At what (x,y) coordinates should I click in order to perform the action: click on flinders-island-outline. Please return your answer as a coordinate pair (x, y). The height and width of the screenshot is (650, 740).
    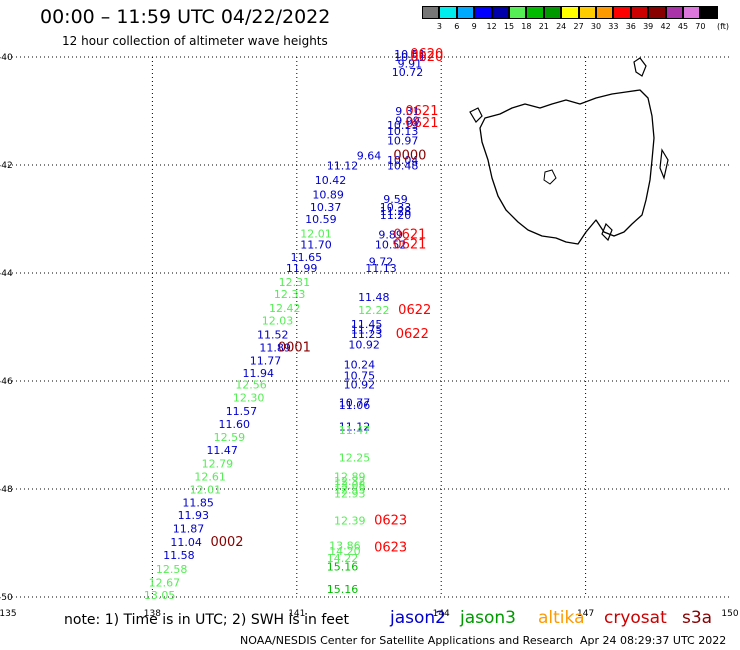
    Looking at the image, I should click on (640, 67).